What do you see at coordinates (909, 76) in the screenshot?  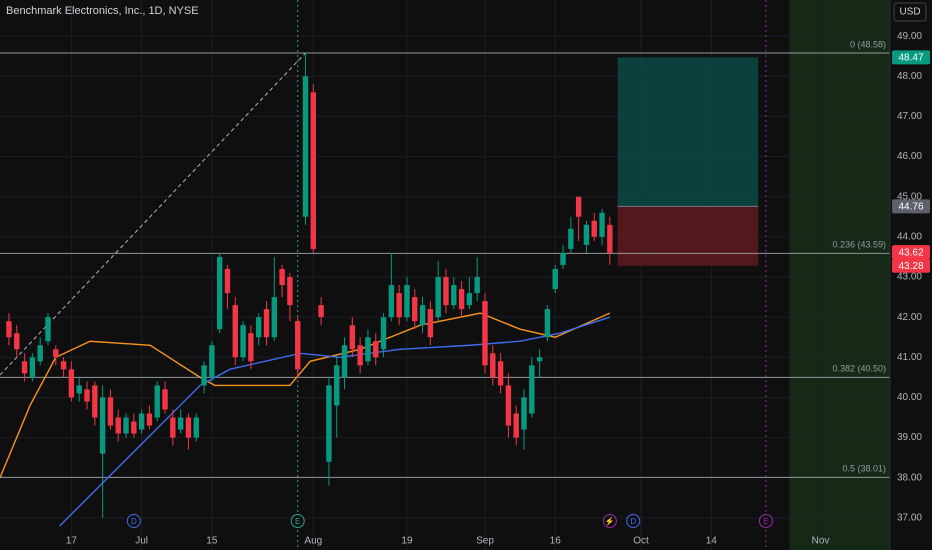 I see `y-tick-label: 48.00` at bounding box center [909, 76].